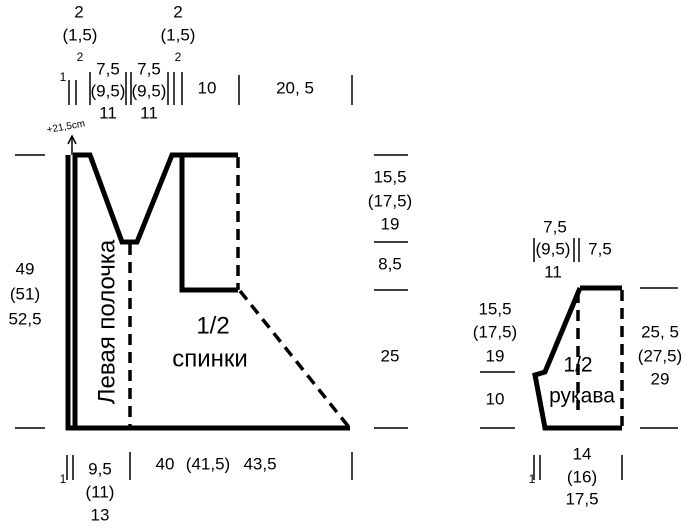 The height and width of the screenshot is (529, 690). I want to click on dim: 9,5, so click(100, 468).